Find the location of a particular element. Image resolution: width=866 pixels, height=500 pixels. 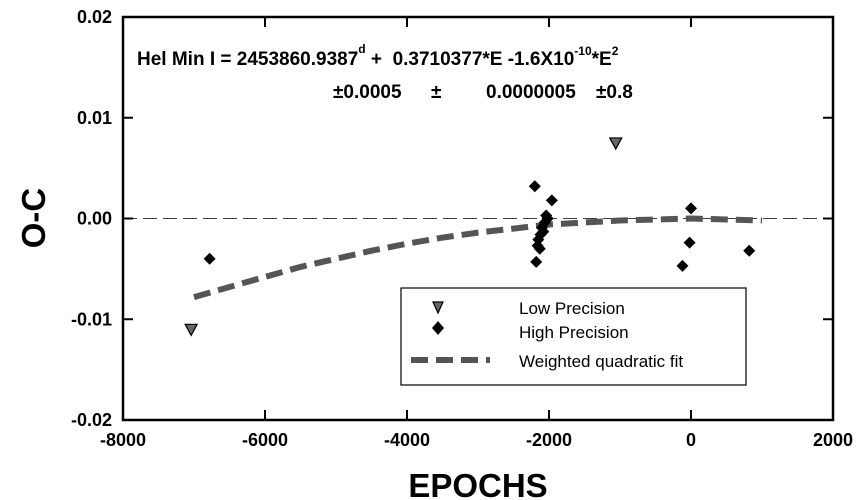

equation-error-e3: ±0.8 is located at coordinates (614, 92).